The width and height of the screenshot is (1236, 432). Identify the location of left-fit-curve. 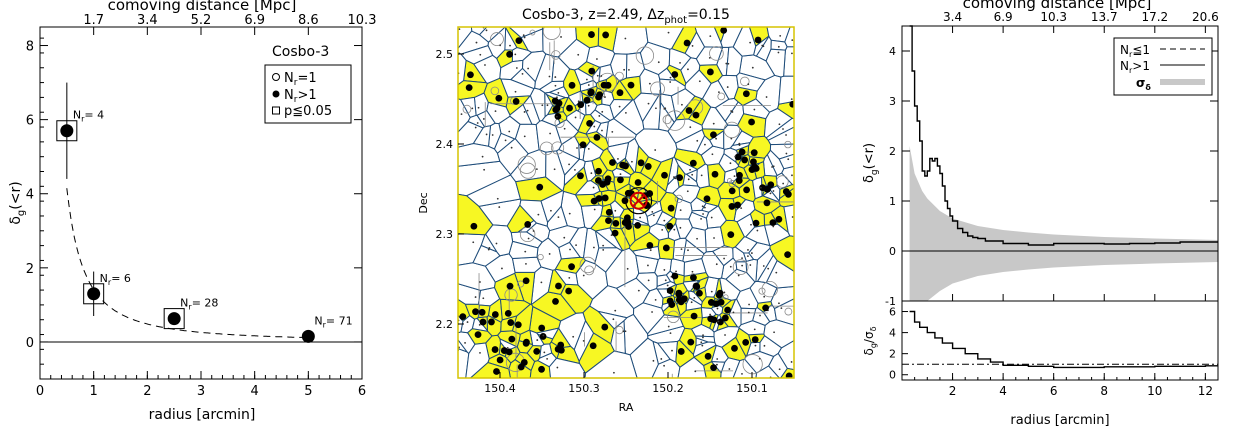
(187, 263).